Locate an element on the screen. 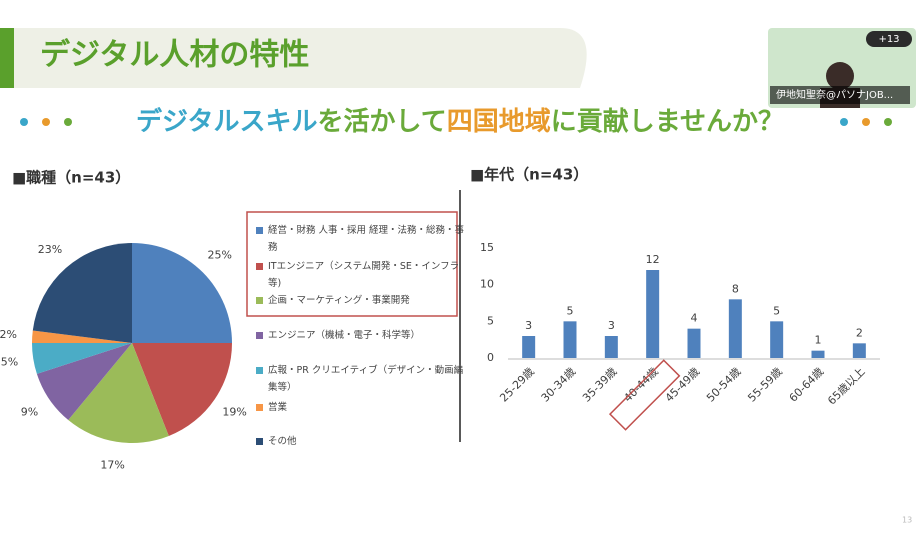  legend-label: 企画・マーケティング・事業開発 is located at coordinates (339, 300).